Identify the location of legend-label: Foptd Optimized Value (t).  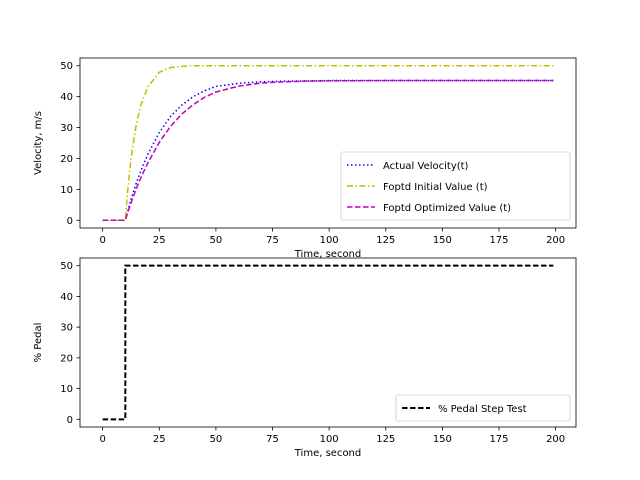
(447, 208).